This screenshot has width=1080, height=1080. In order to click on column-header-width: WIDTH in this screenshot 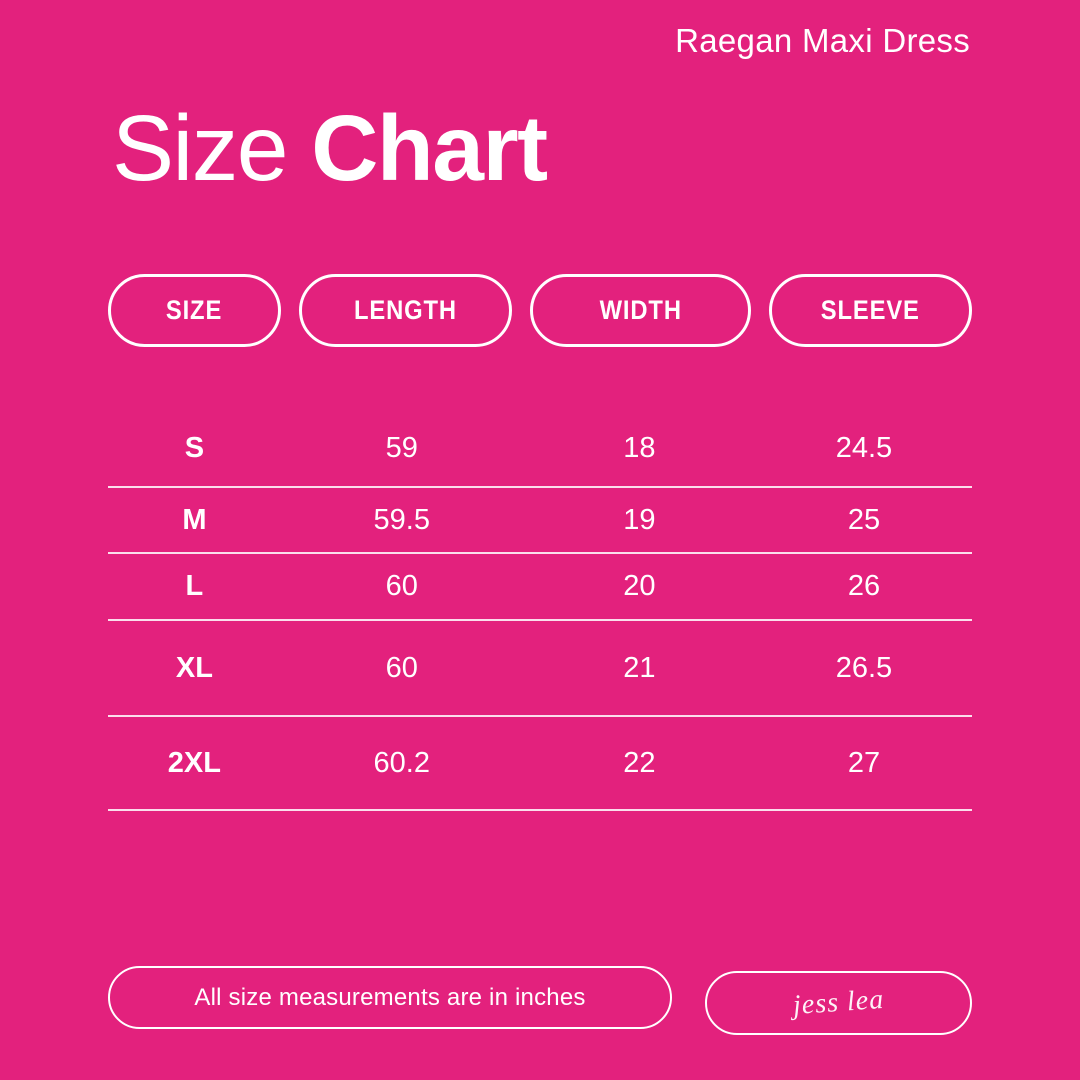, I will do `click(640, 310)`.